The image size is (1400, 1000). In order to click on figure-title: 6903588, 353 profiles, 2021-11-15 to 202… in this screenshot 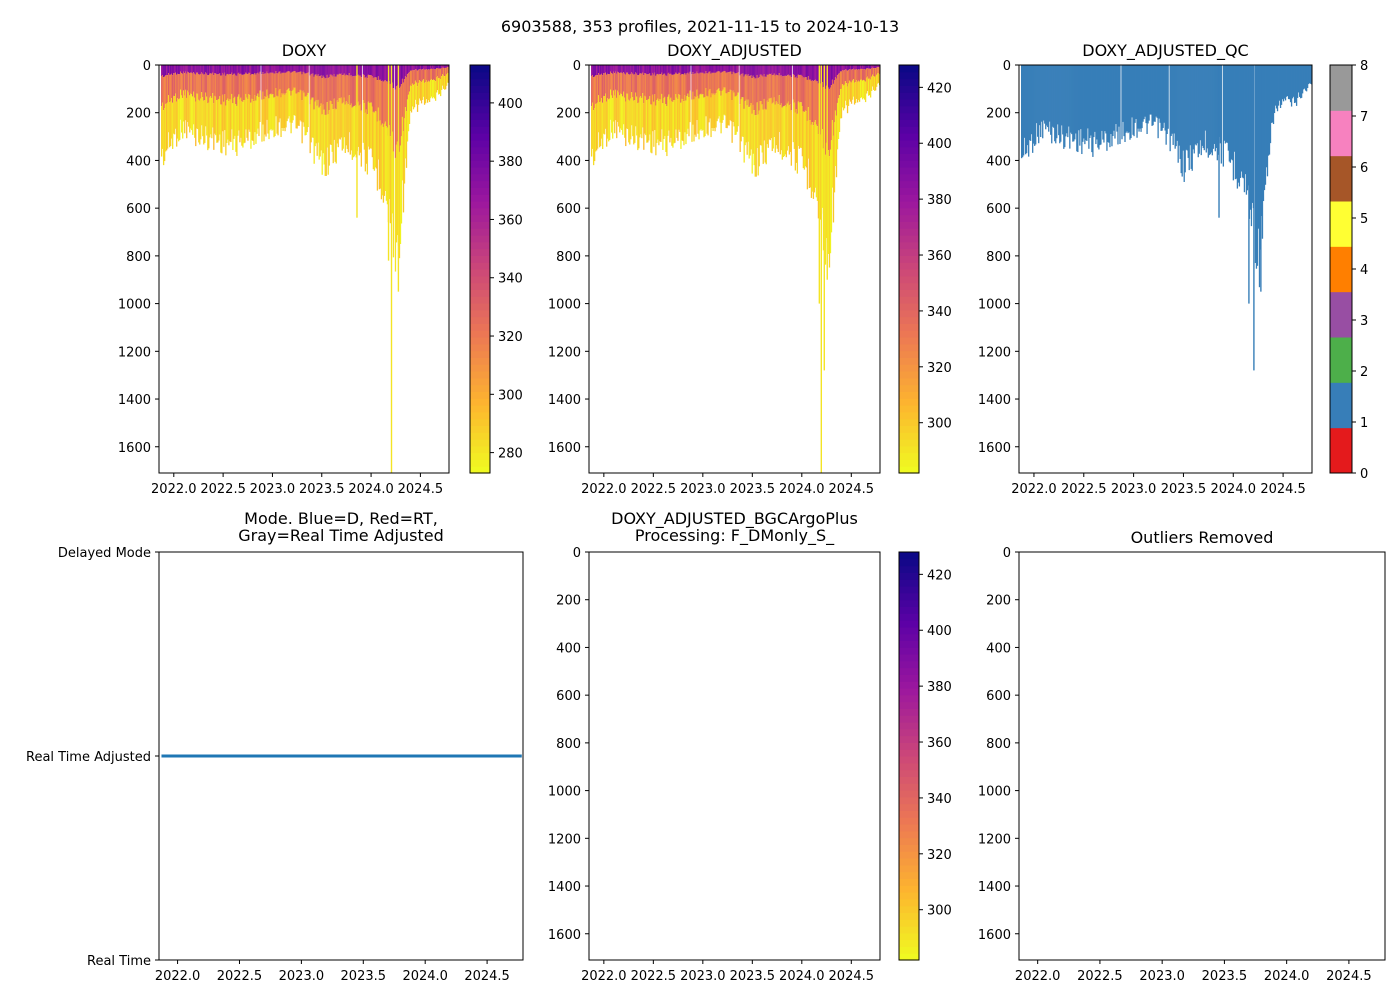, I will do `click(700, 26)`.